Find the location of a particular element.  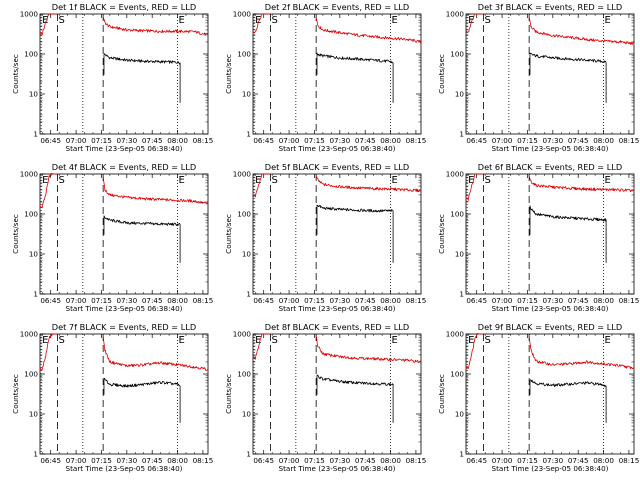

panel-title: Det 6f BLACK = Events, RED = LLD is located at coordinates (550, 167).